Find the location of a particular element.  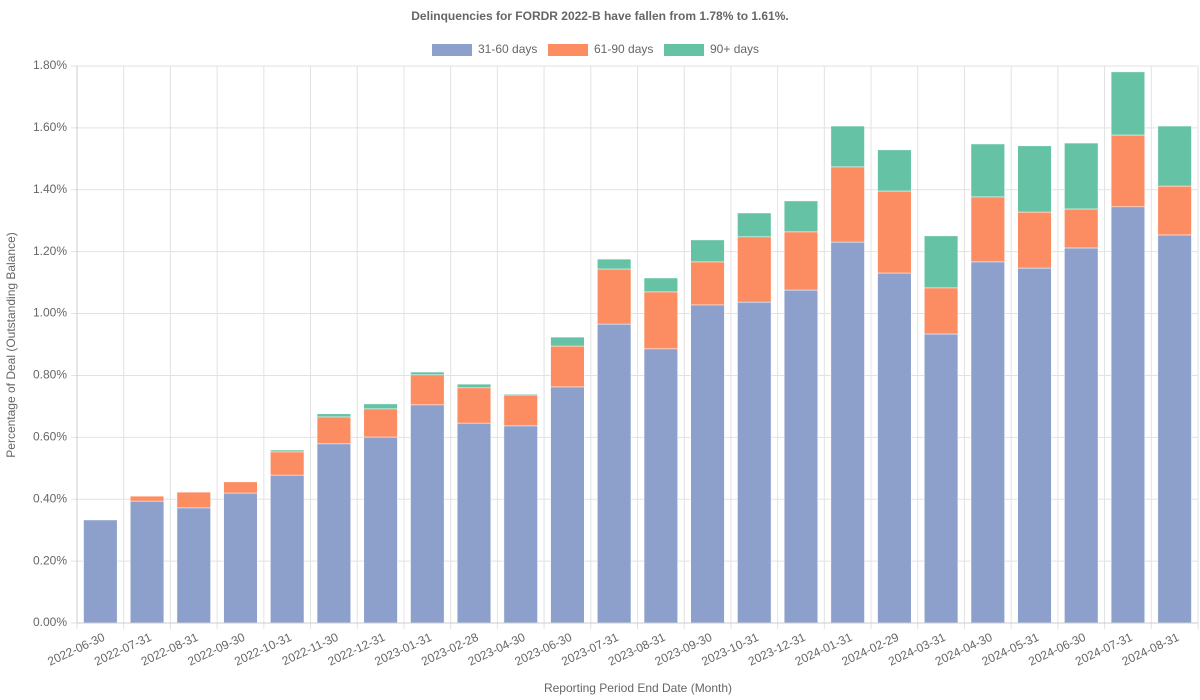

y-tick-label: 1.80% is located at coordinates (50, 65).